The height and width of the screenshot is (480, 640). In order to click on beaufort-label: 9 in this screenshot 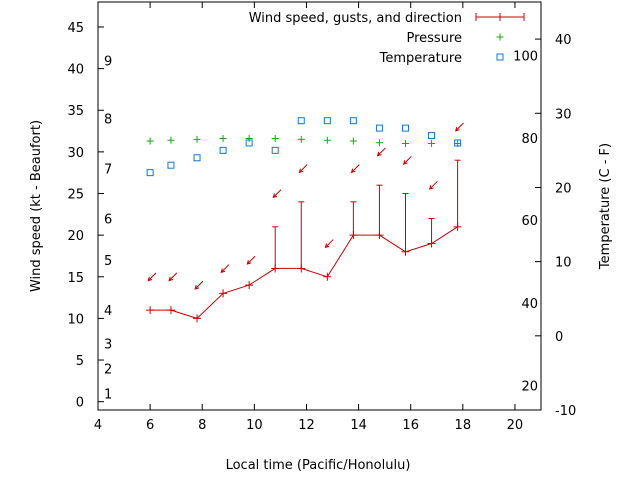, I will do `click(108, 61)`.